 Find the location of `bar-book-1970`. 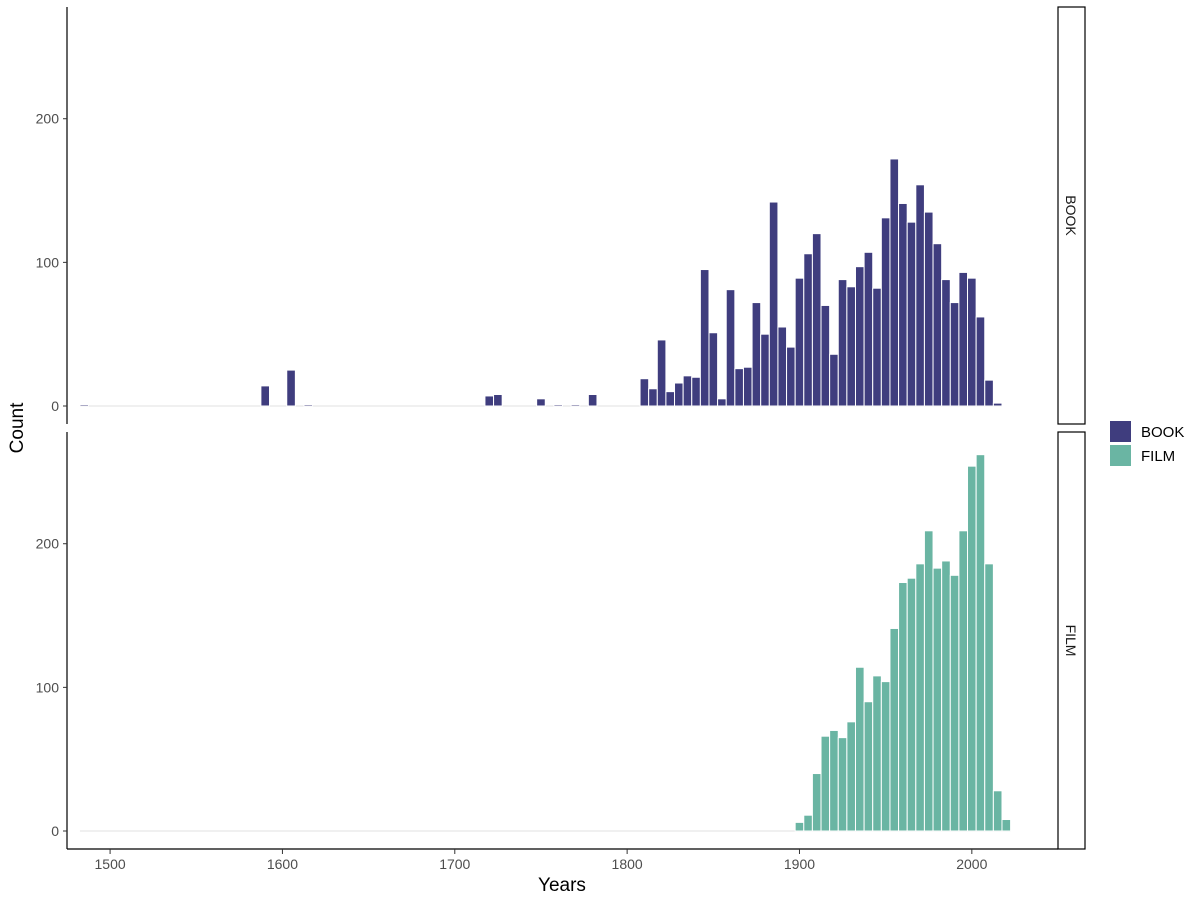

bar-book-1970 is located at coordinates (920, 295).